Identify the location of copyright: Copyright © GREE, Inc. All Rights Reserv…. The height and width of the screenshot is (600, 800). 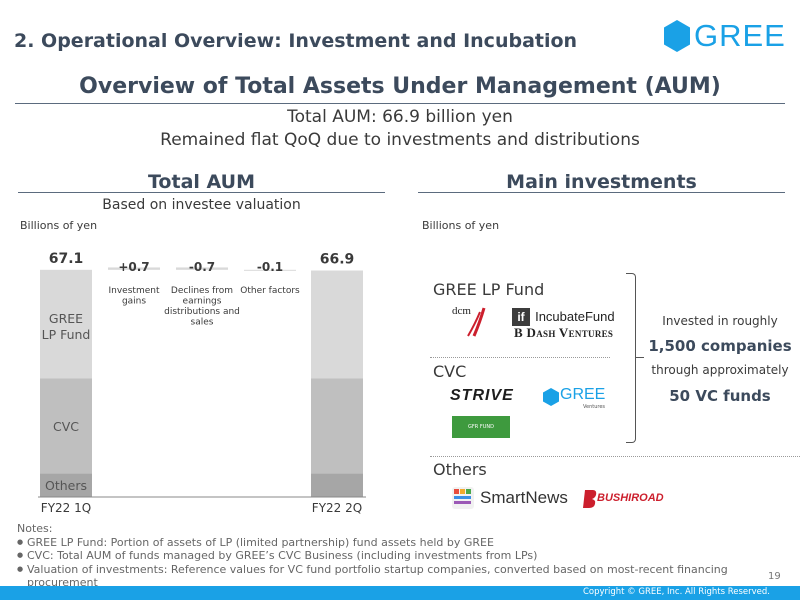
(676, 592).